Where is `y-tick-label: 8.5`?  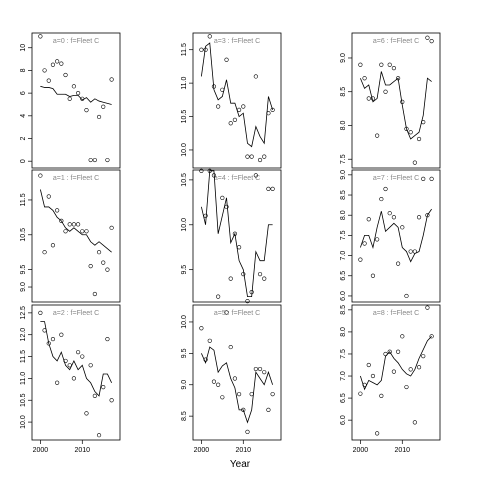 y-tick-label: 8.5 is located at coordinates (343, 310).